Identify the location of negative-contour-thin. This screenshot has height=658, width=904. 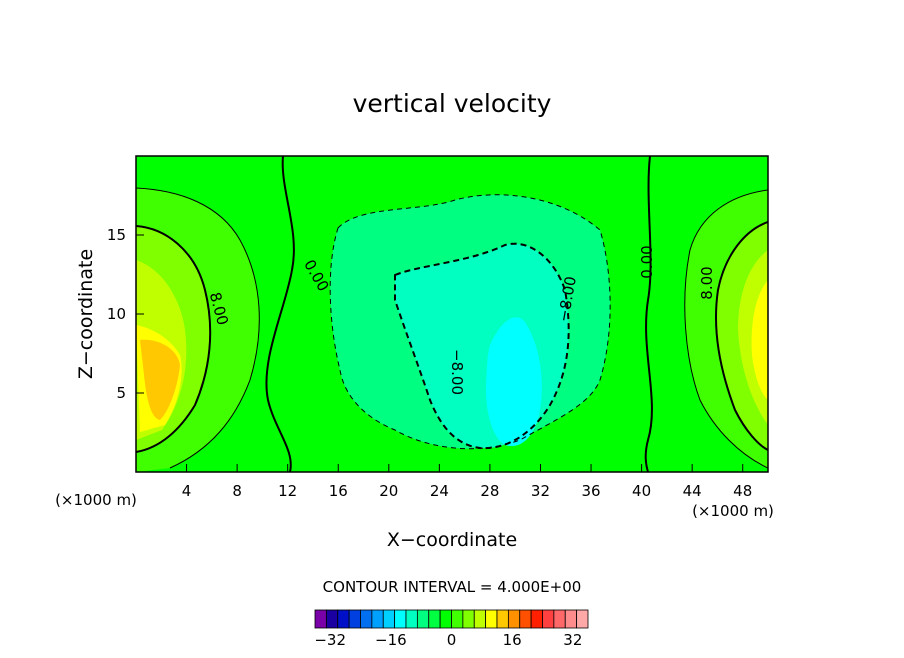
(470, 322).